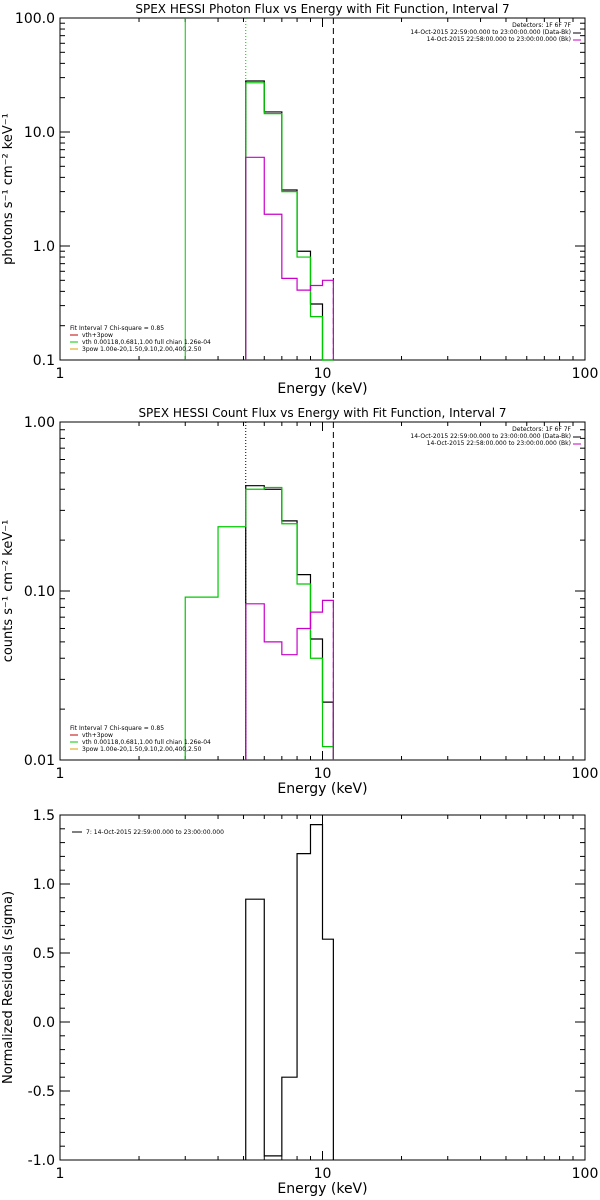 Image resolution: width=600 pixels, height=1200 pixels. I want to click on y-axis-label: Normalized Residuals (sigma), so click(8, 987).